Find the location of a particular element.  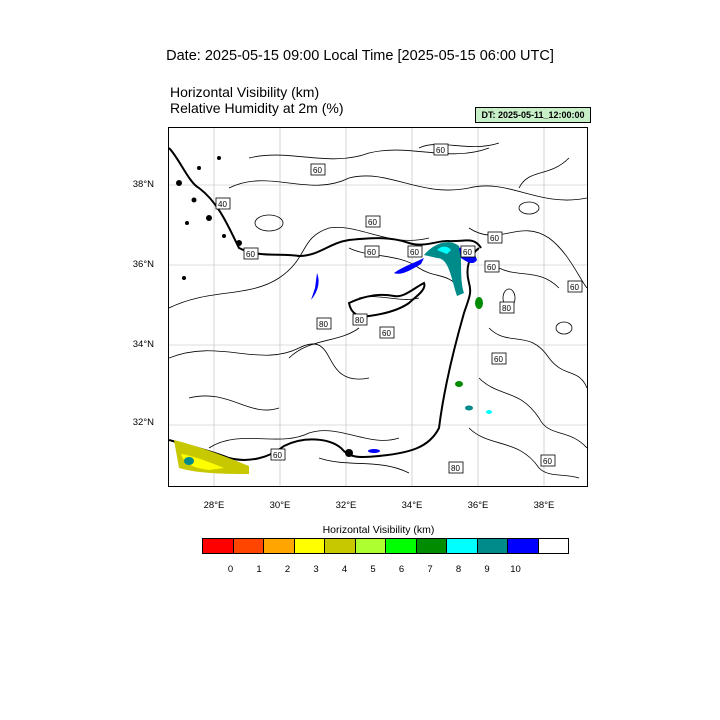

lat-label-36n: 36°N is located at coordinates (143, 264).